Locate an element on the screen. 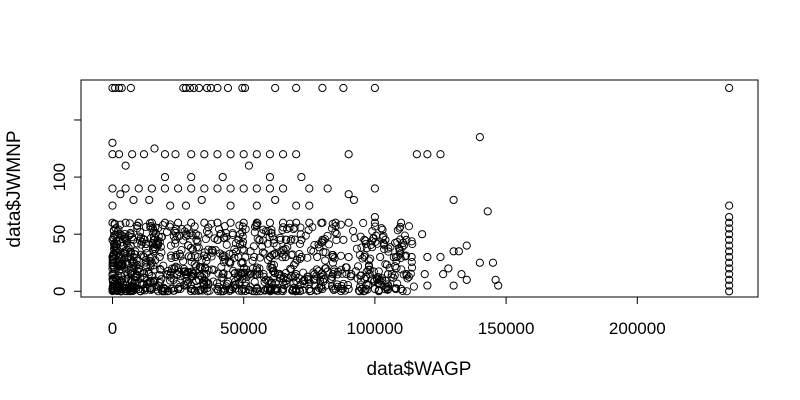 The height and width of the screenshot is (400, 800). x-axis: 0 50000 100000 150000 200000 is located at coordinates (387, 317).